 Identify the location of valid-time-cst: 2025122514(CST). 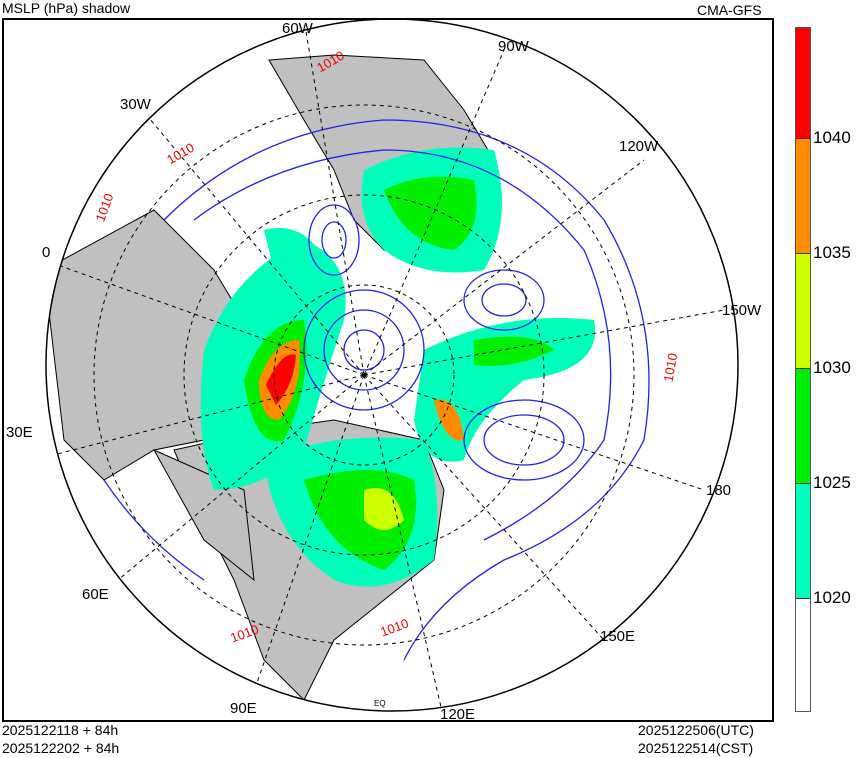
(696, 748).